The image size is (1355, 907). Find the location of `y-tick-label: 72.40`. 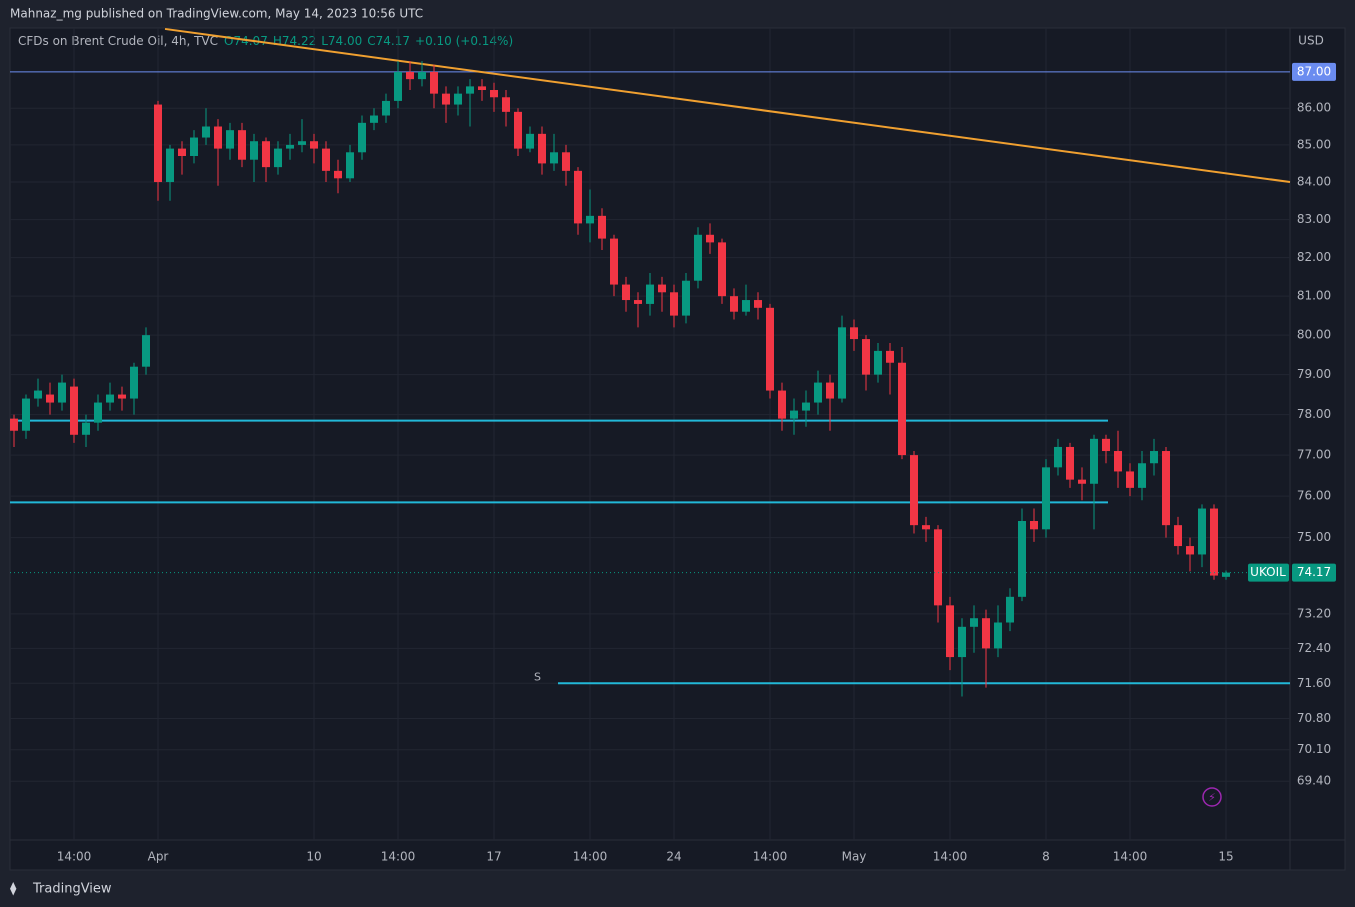

y-tick-label: 72.40 is located at coordinates (1314, 648).